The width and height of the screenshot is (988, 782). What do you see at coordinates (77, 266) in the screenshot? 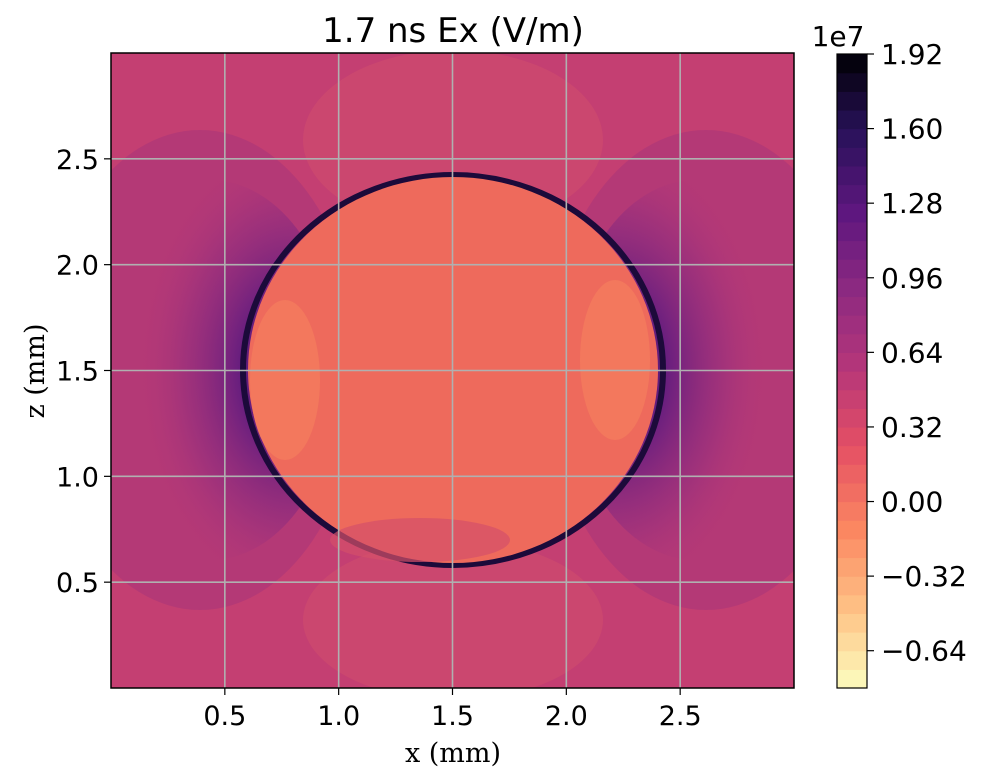
I see `y-tick-label: 2.0` at bounding box center [77, 266].